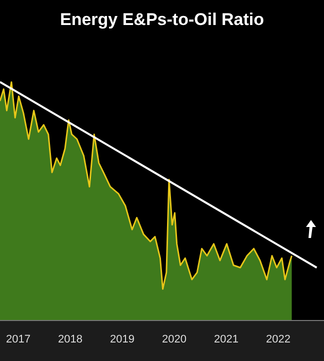 This screenshot has height=361, width=324. What do you see at coordinates (18, 340) in the screenshot?
I see `x-tick-label: 2017` at bounding box center [18, 340].